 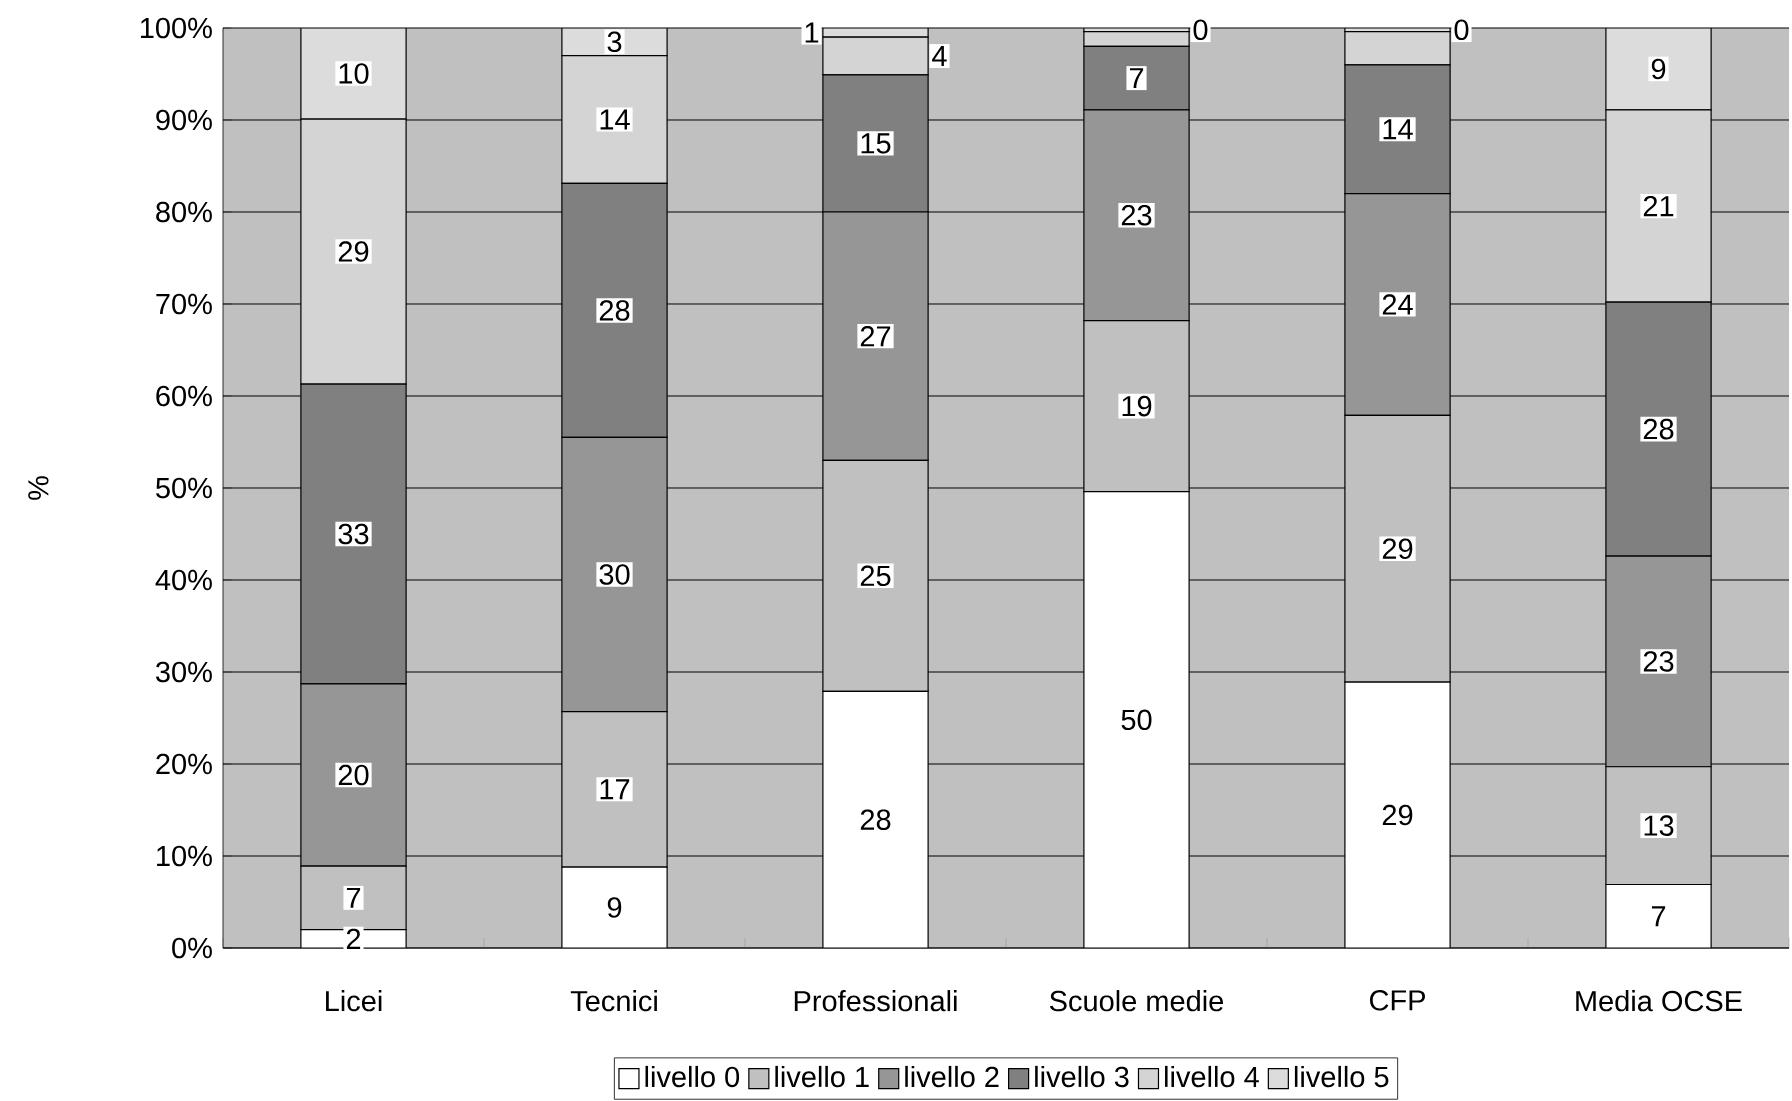 What do you see at coordinates (353, 534) in the screenshot?
I see `data-label: 33` at bounding box center [353, 534].